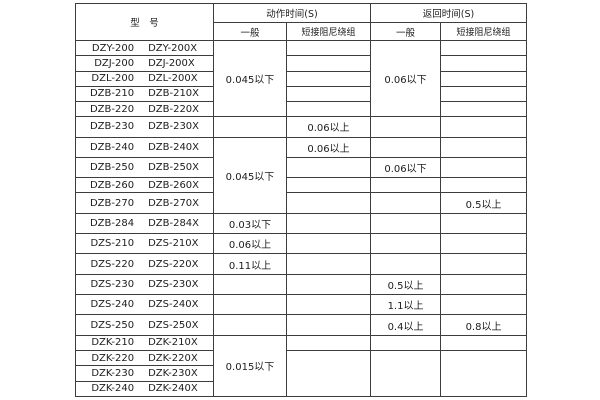  What do you see at coordinates (173, 244) in the screenshot?
I see `model-name-x: DZS-210X` at bounding box center [173, 244].